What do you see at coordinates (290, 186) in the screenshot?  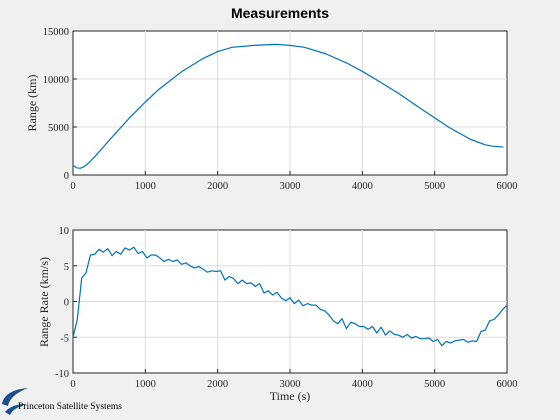 I see `range-xtick-label: 3000` at bounding box center [290, 186].